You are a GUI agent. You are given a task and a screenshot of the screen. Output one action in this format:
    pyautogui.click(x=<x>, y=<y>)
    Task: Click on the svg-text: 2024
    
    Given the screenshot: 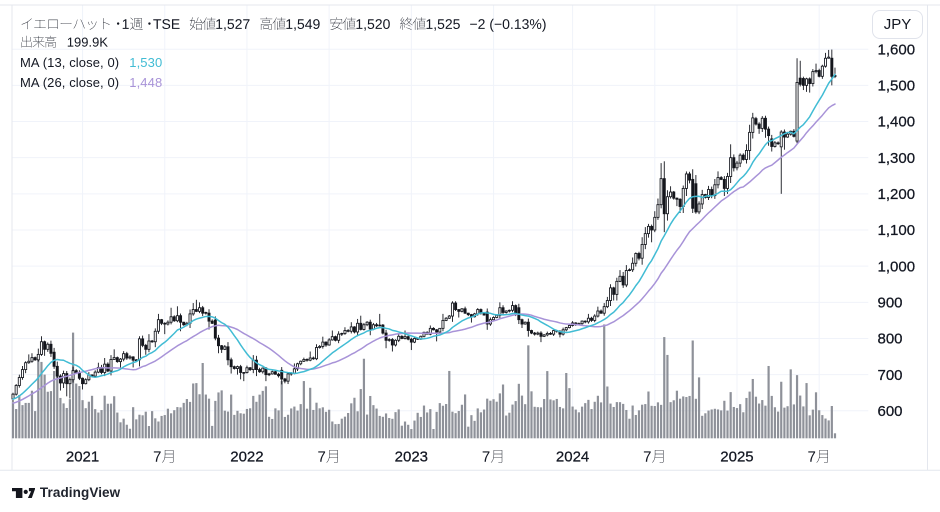 What is the action you would take?
    pyautogui.click(x=572, y=457)
    